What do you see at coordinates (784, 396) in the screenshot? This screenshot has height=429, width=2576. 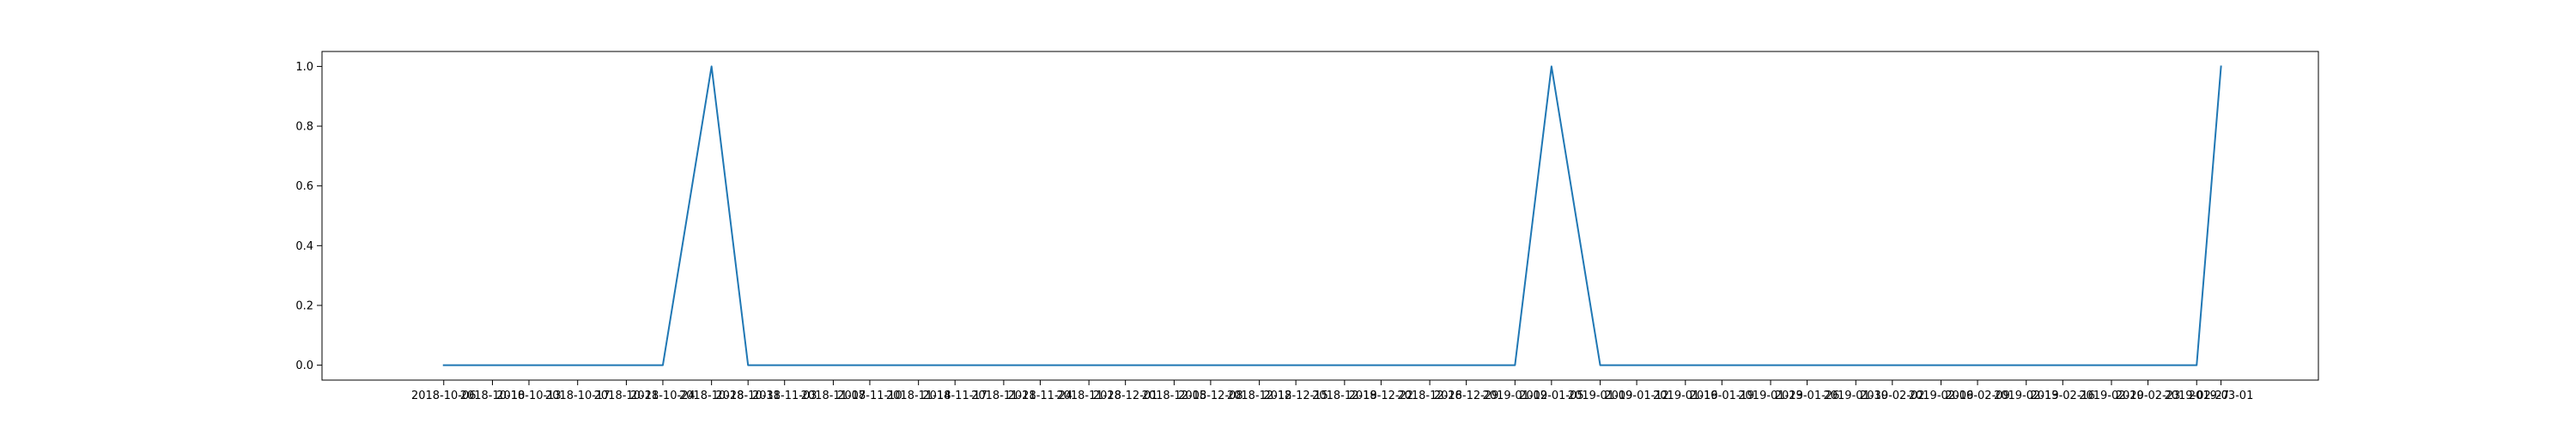 I see `x-tick-label: 2018-11-03` at bounding box center [784, 396].